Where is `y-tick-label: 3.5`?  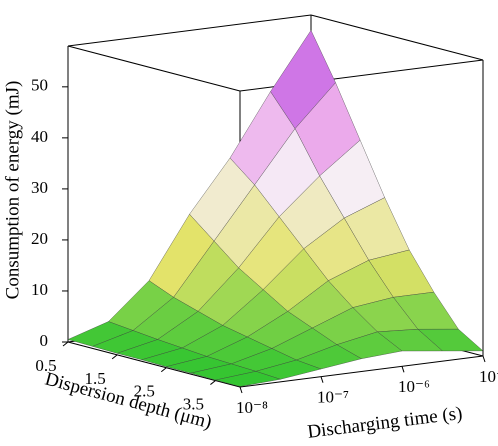 y-tick-label: 3.5 is located at coordinates (193, 403).